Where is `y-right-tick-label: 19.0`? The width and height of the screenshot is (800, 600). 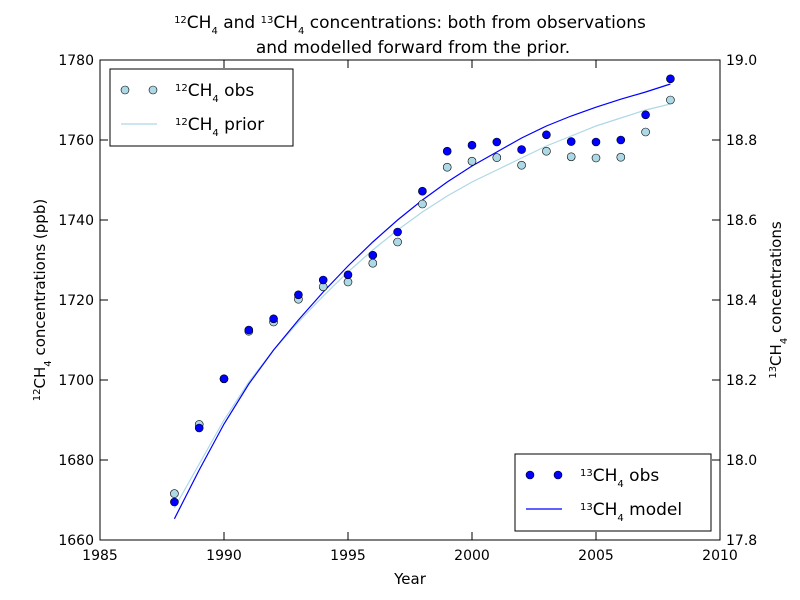
y-right-tick-label: 19.0 is located at coordinates (741, 61).